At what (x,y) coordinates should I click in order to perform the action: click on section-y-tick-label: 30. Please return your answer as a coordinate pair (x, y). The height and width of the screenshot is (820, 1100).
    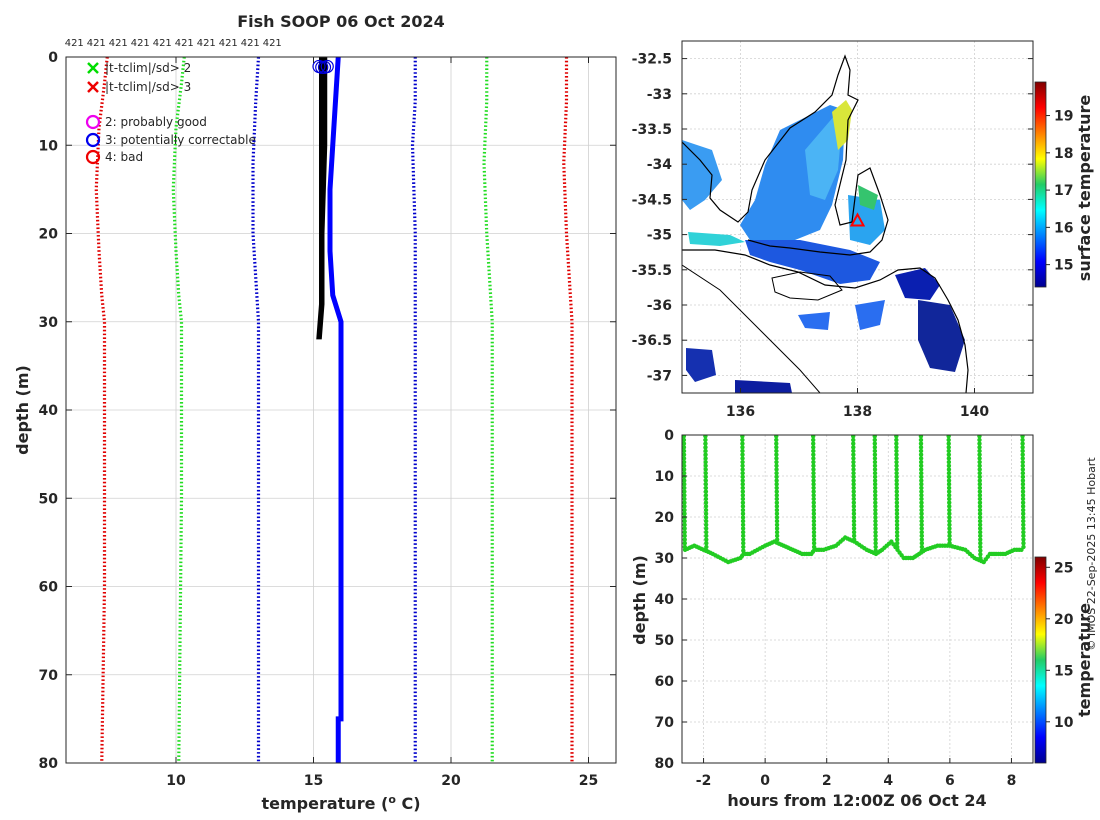
    Looking at the image, I should click on (665, 559).